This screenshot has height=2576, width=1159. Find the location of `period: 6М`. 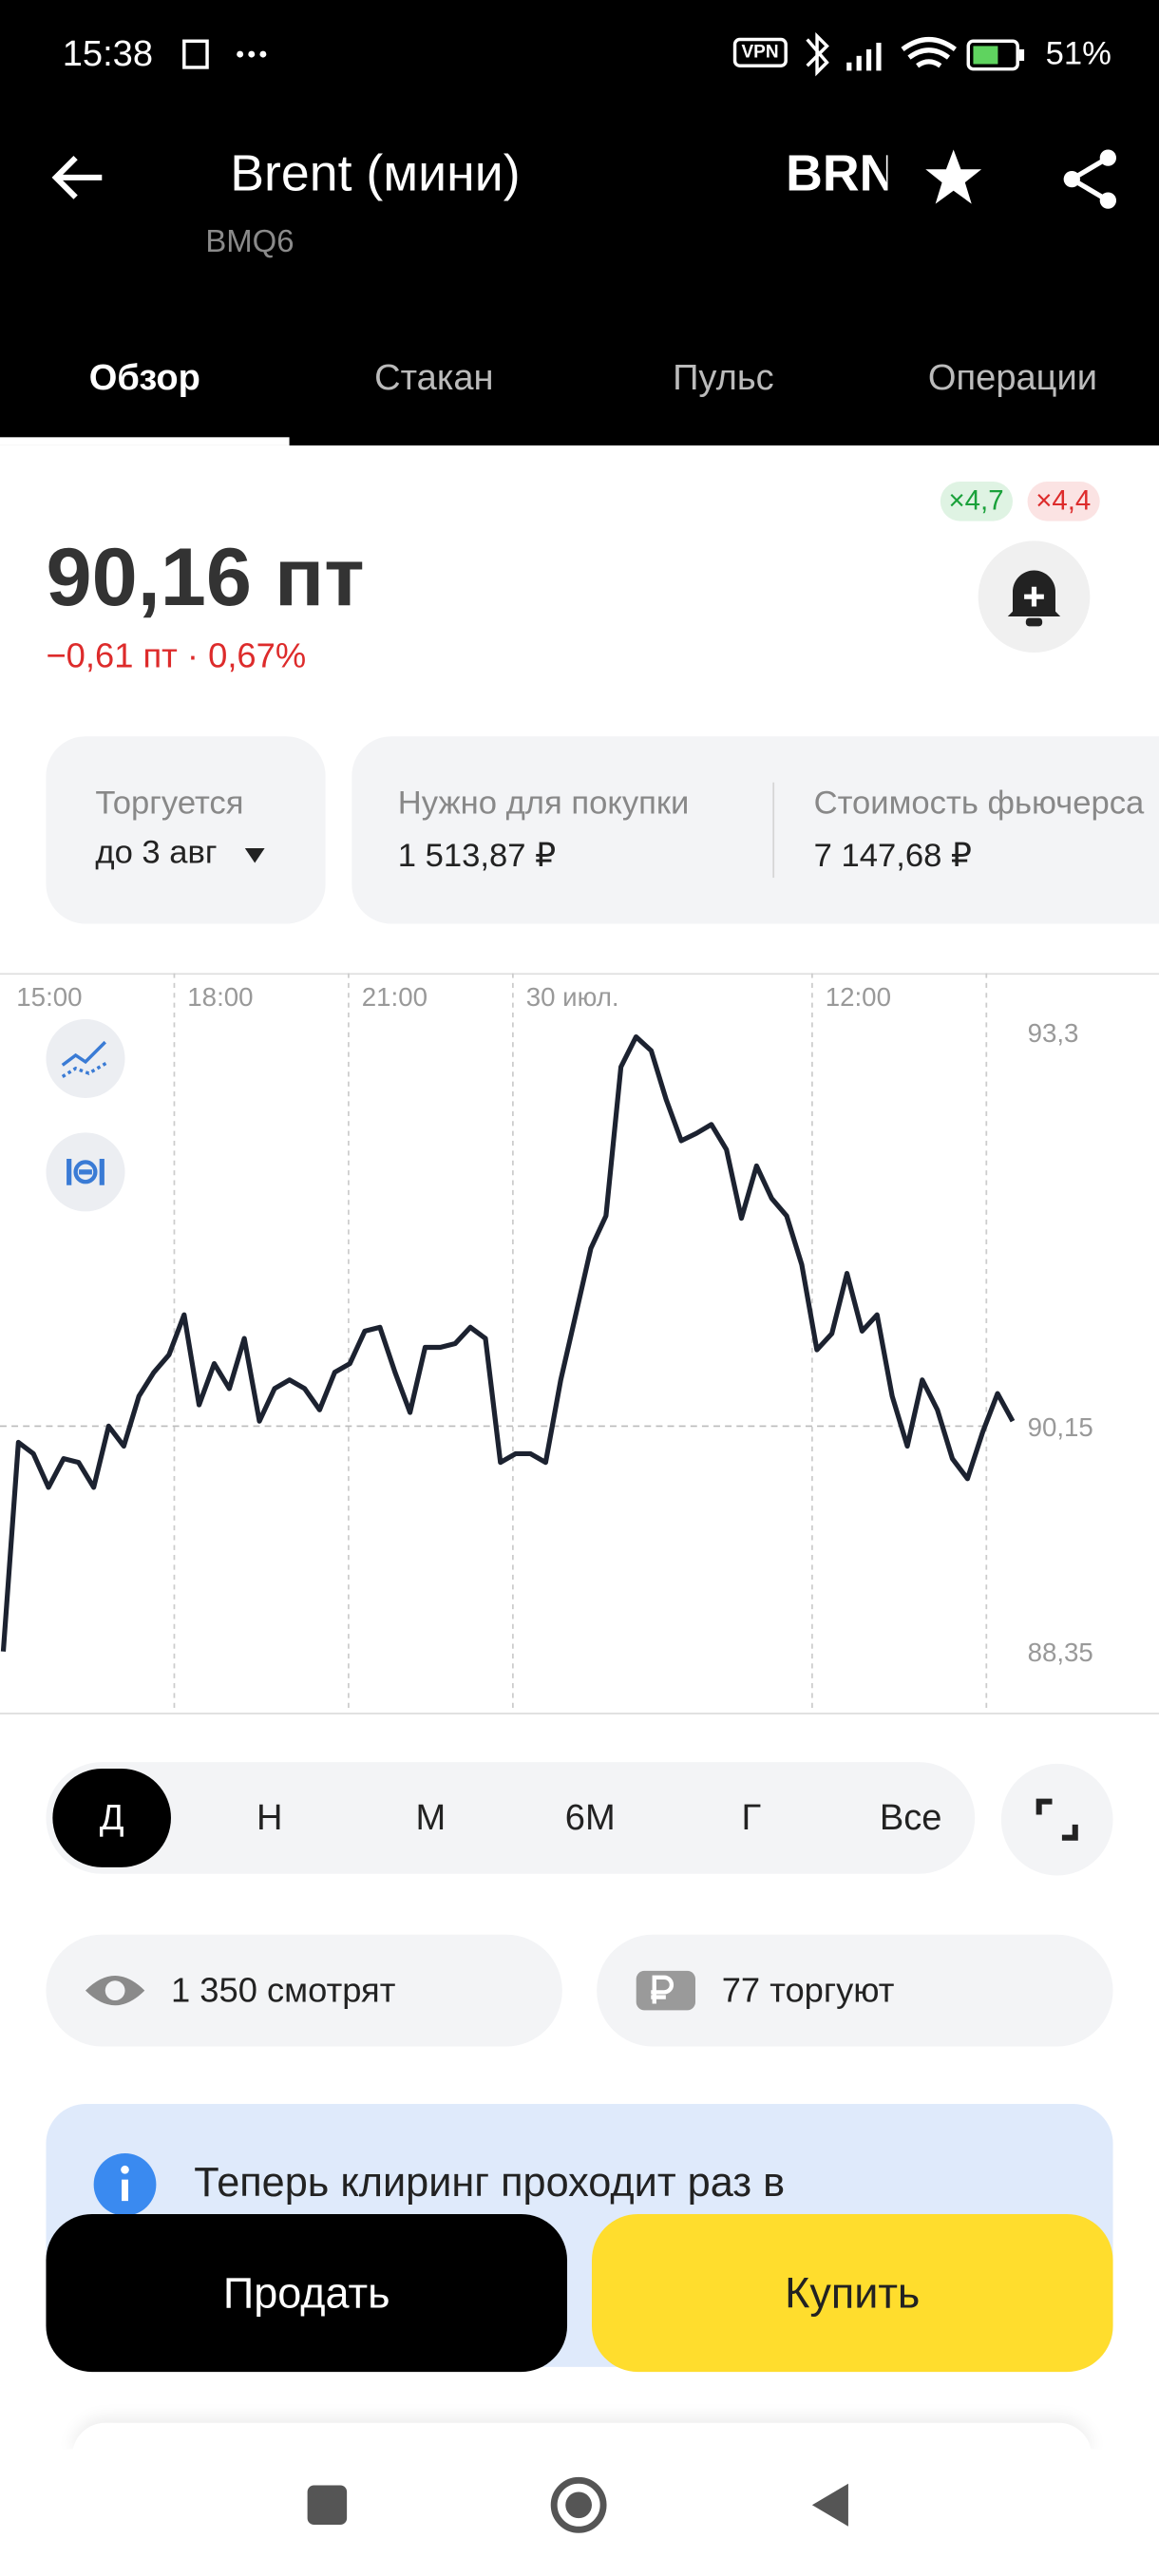

period: 6М is located at coordinates (590, 1817).